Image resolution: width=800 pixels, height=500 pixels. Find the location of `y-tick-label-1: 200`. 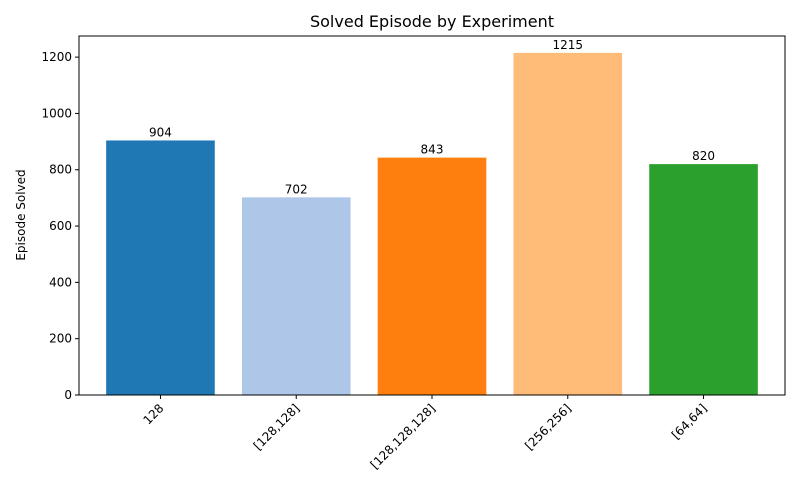

y-tick-label-1: 200 is located at coordinates (60, 339).